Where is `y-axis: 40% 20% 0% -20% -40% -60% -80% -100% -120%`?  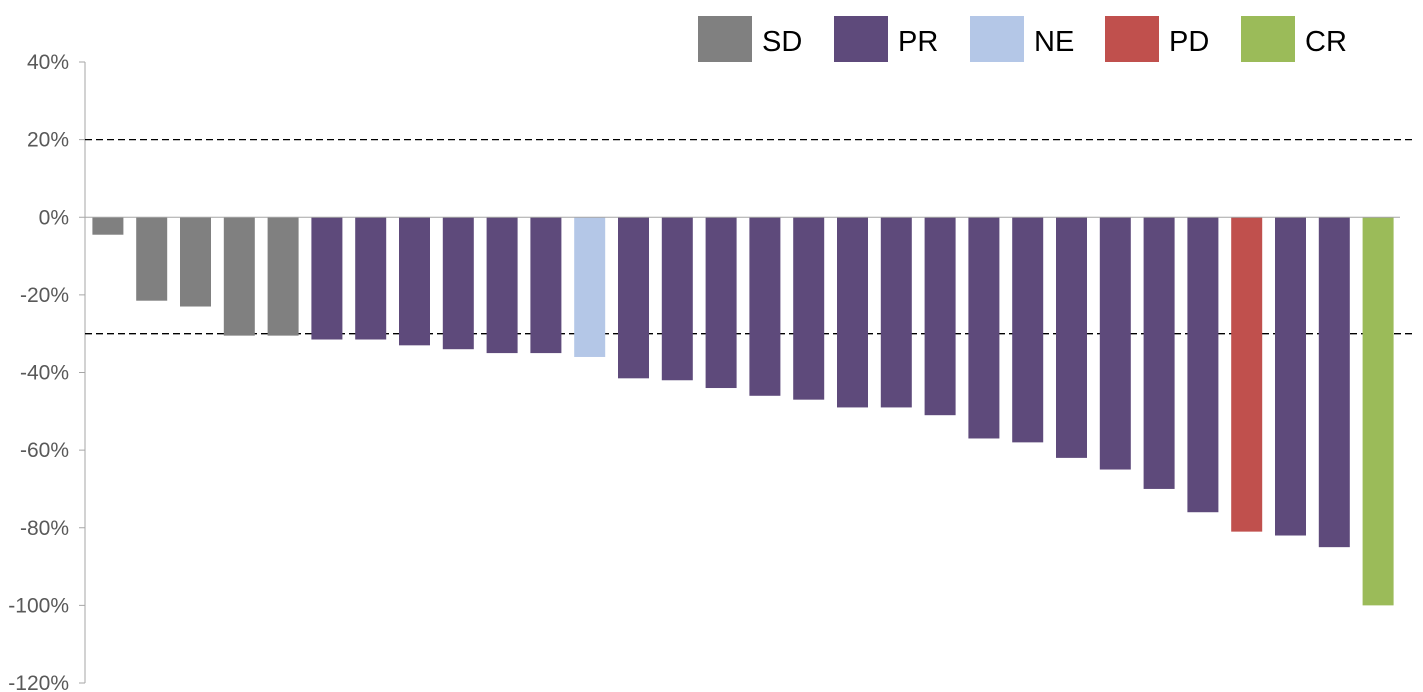
y-axis: 40% 20% 0% -20% -40% -60% -80% -100% -120% is located at coordinates (47, 371).